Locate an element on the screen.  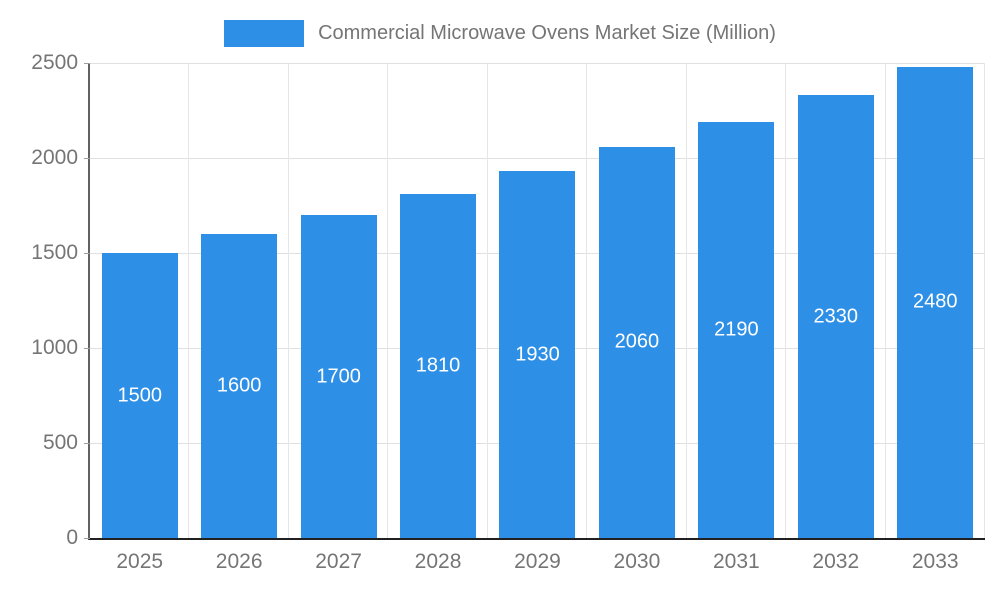
bar-cell: 1810 is located at coordinates (437, 300).